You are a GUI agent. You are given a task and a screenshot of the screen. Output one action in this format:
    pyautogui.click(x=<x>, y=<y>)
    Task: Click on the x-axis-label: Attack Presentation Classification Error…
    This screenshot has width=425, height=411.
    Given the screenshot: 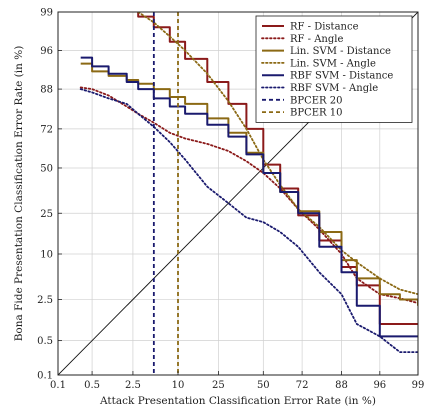 What is the action you would take?
    pyautogui.click(x=237, y=401)
    